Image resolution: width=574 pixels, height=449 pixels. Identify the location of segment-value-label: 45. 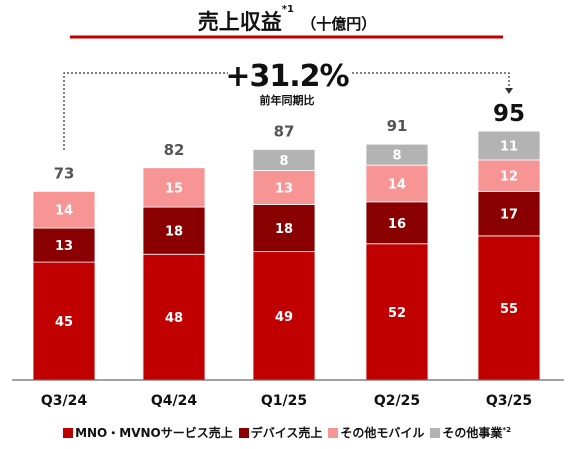
(64, 322).